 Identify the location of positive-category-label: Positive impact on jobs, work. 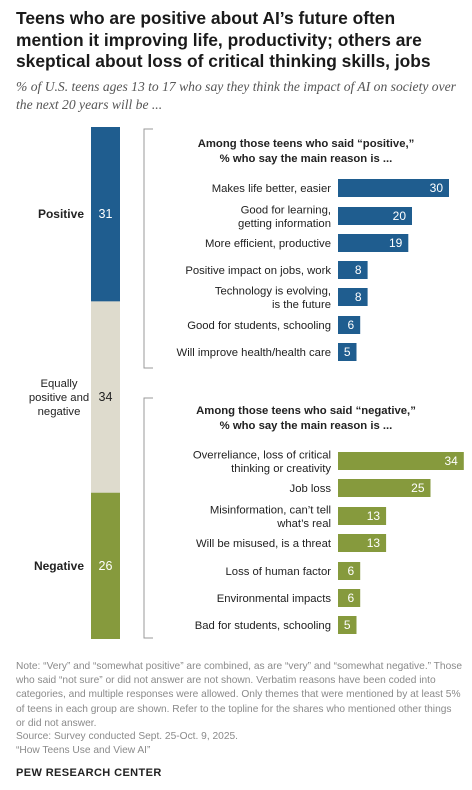
(258, 271).